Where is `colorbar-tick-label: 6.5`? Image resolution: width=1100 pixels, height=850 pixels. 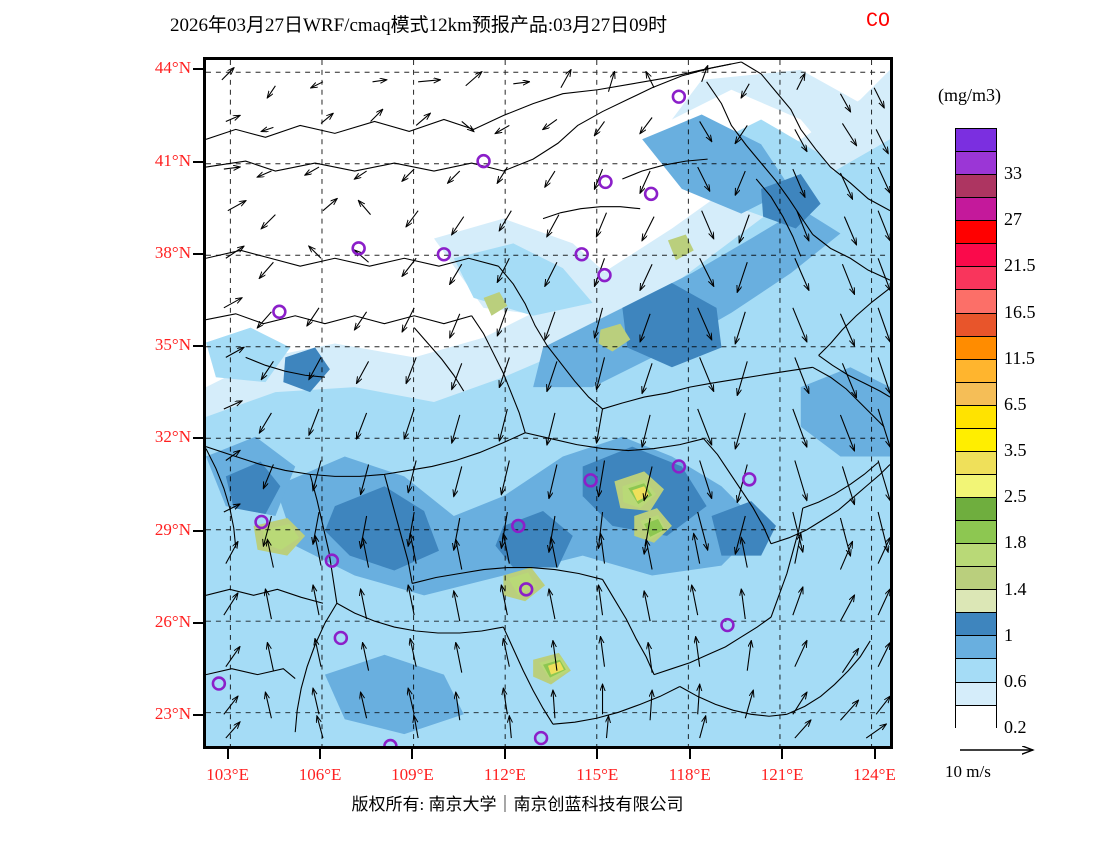
colorbar-tick-label: 6.5 is located at coordinates (1015, 403).